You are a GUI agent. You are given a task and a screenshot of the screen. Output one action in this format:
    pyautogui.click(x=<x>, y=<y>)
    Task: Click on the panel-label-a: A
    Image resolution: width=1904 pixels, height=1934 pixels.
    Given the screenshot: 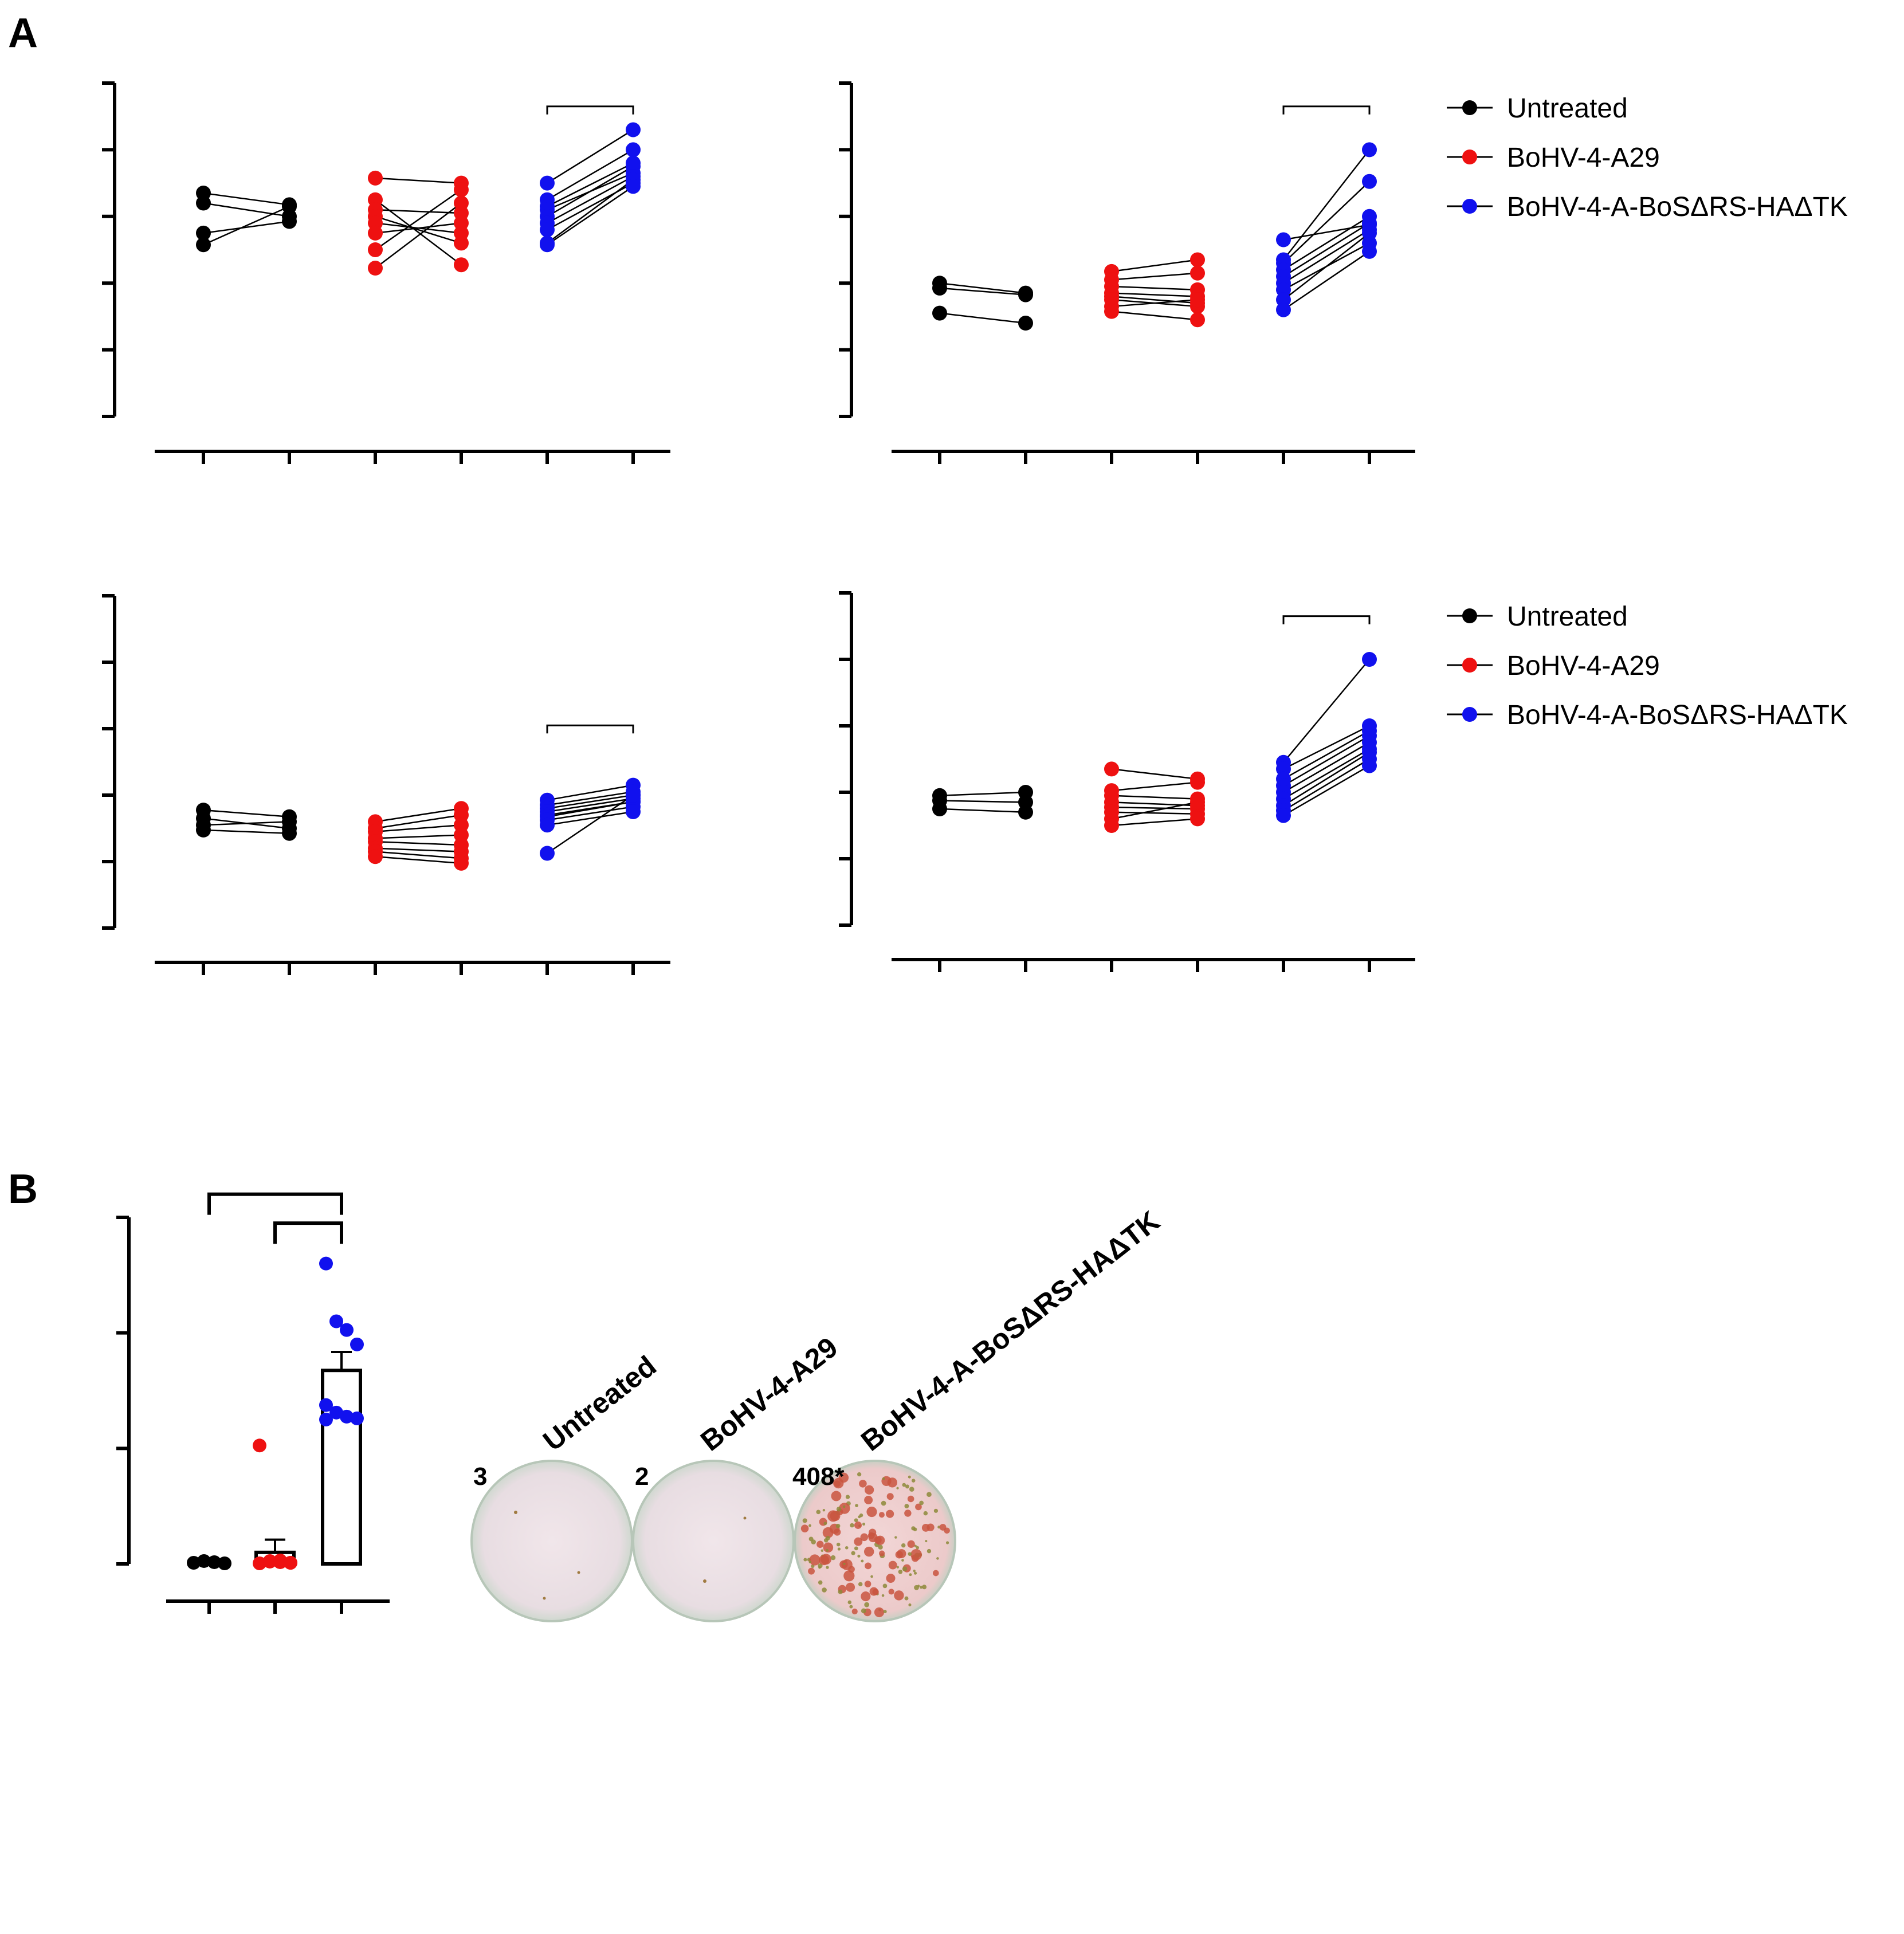 What is the action you would take?
    pyautogui.click(x=23, y=33)
    